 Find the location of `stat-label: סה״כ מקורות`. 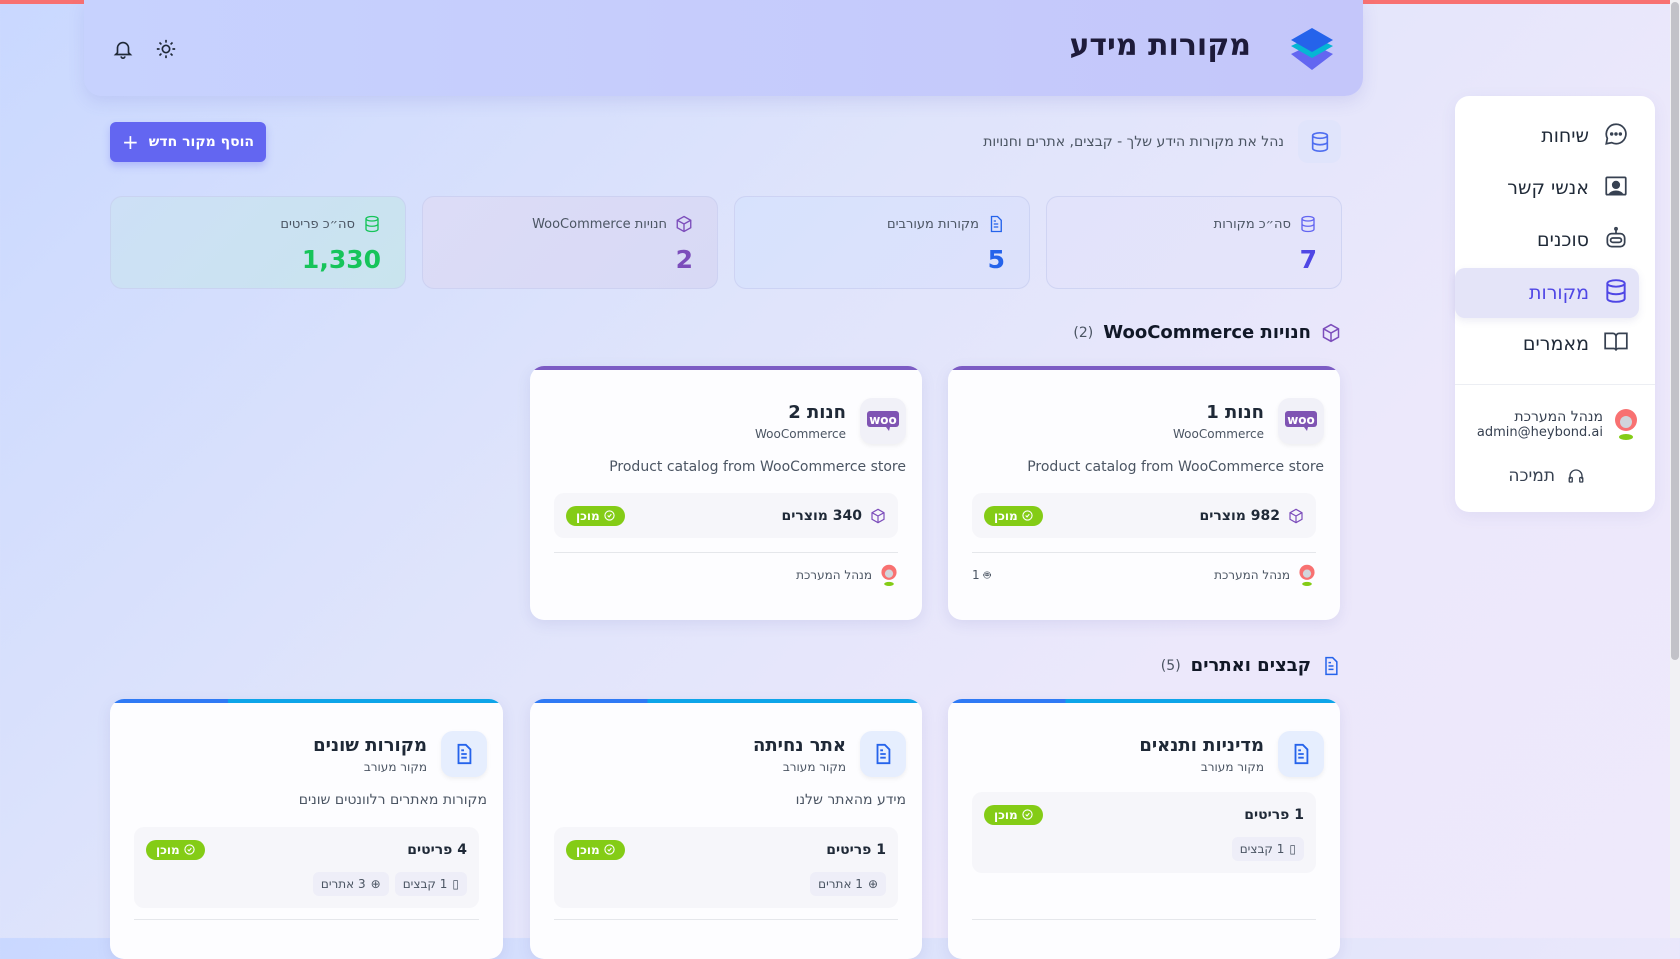

stat-label: סה״כ מקורות is located at coordinates (1252, 224).